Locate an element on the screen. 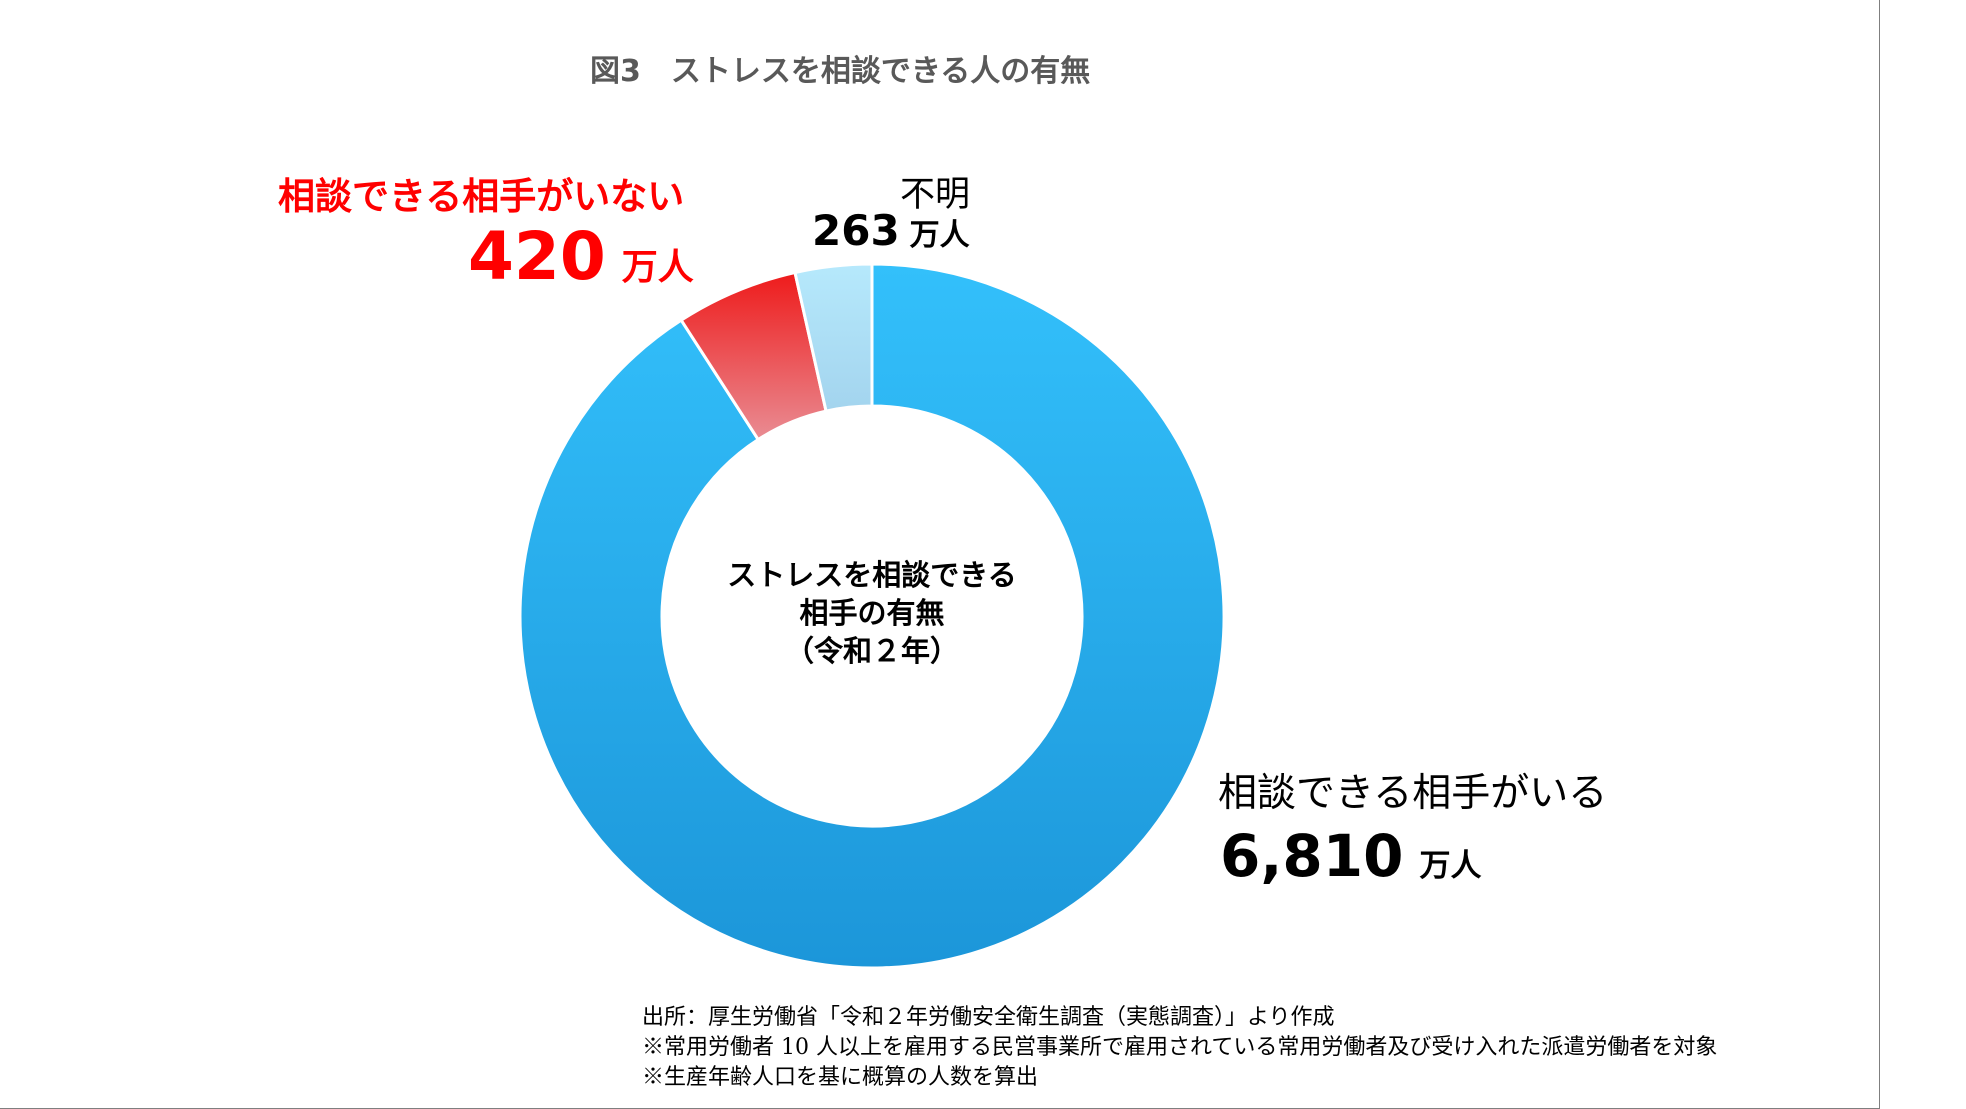 The height and width of the screenshot is (1109, 1966). slice-value-no-consultant: 420 万人 is located at coordinates (581, 256).